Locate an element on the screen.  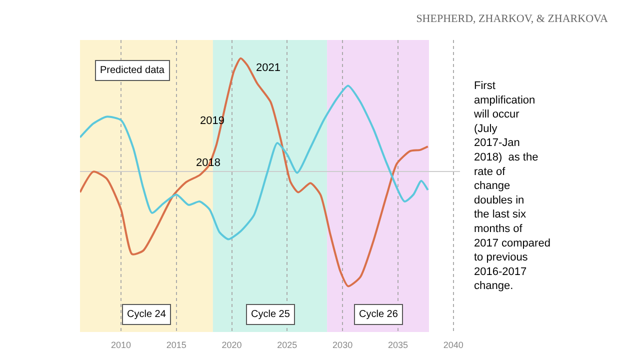
annotation: 2021 is located at coordinates (268, 68).